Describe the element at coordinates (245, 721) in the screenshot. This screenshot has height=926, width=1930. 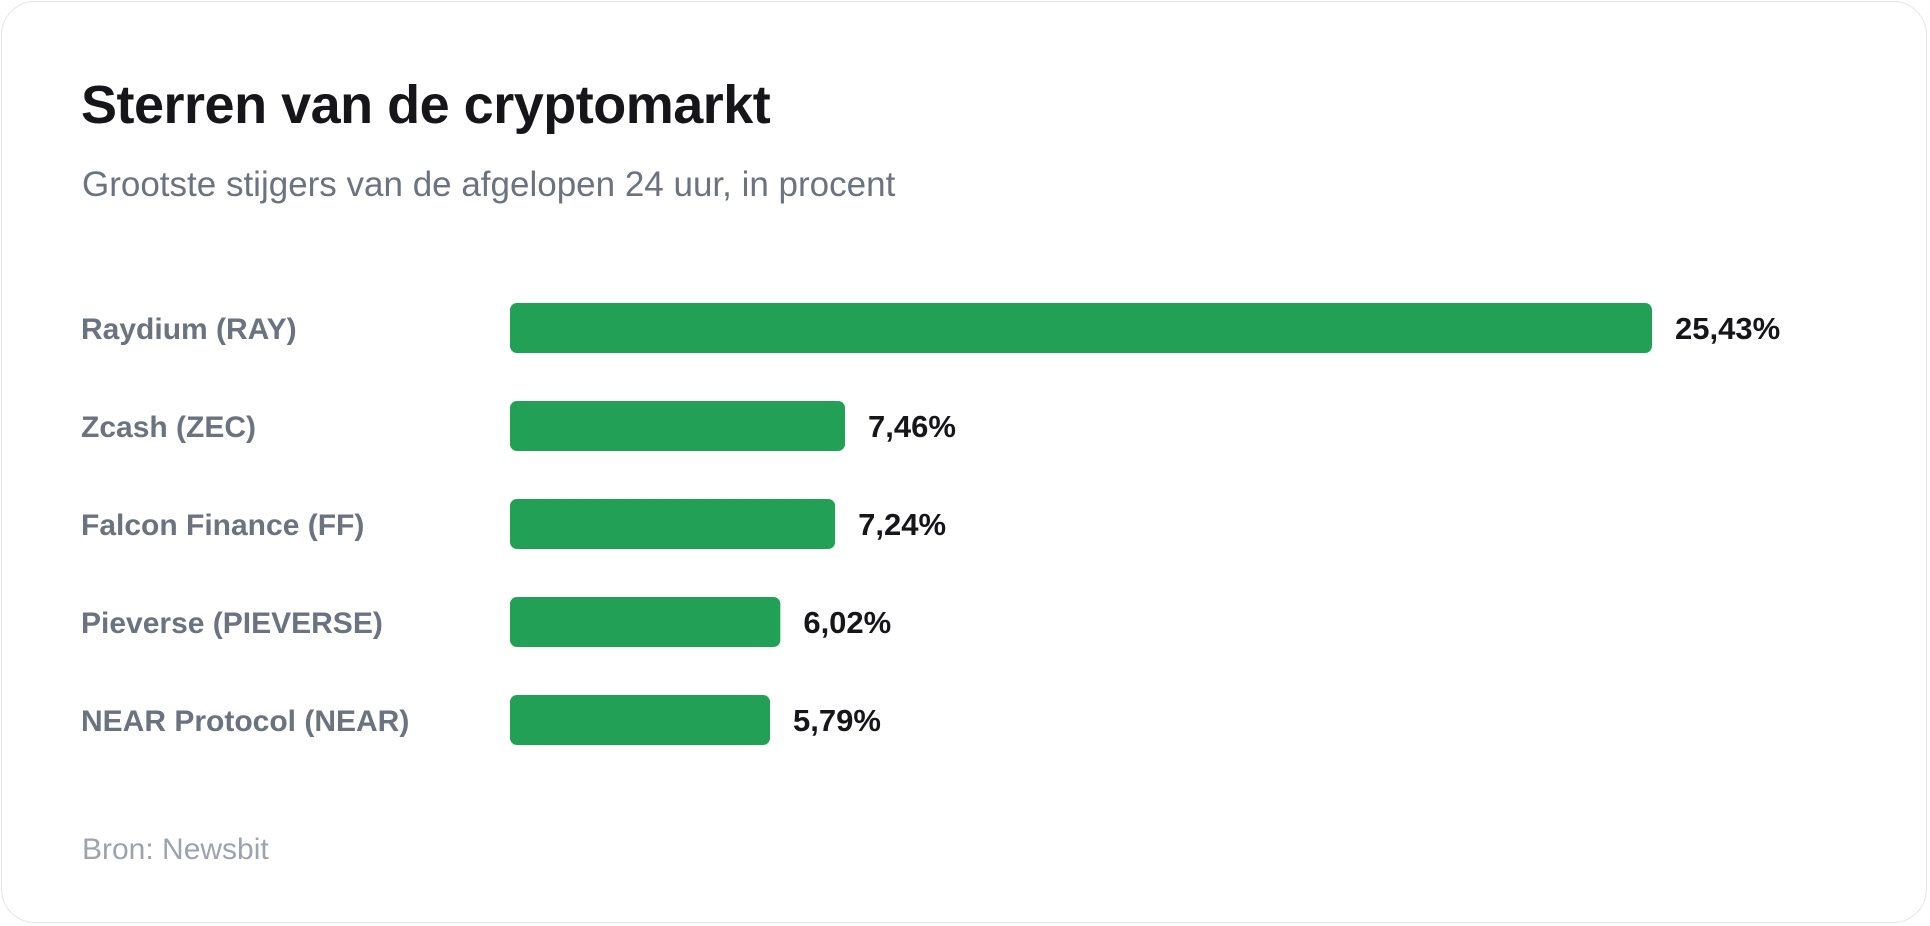
I see `category-label: NEAR Protocol (NEAR)` at that location.